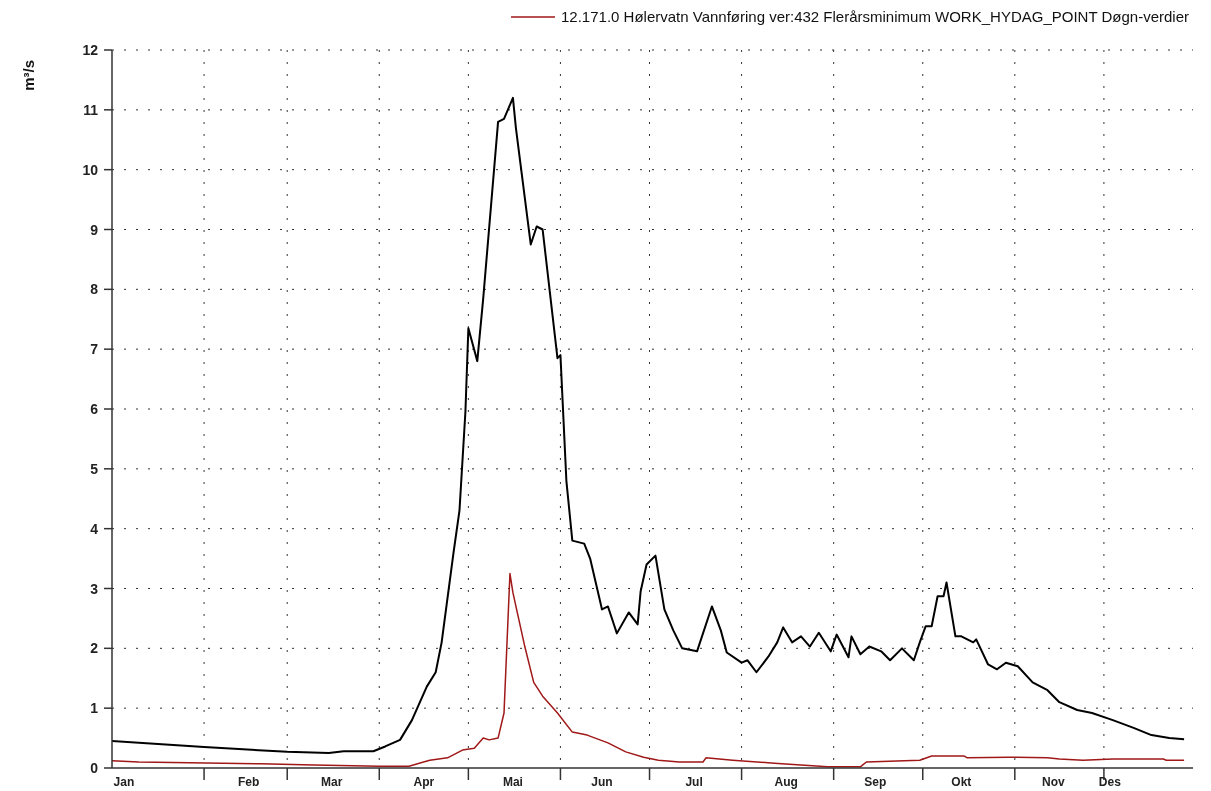  What do you see at coordinates (94, 528) in the screenshot?
I see `y-tick-label: 4` at bounding box center [94, 528].